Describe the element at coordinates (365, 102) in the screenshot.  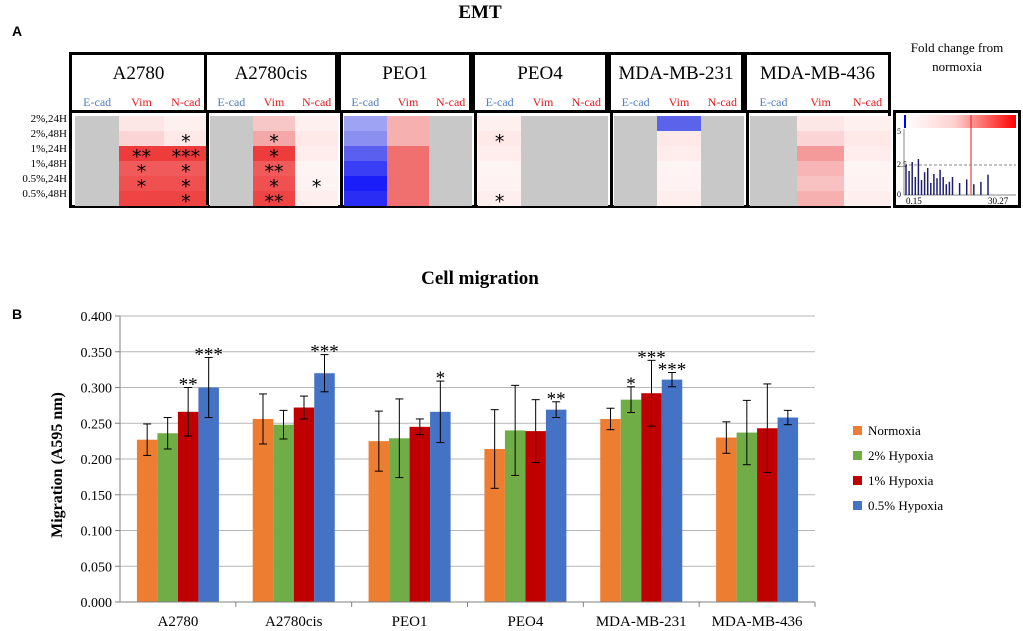
I see `marker-label-ecad: E-cad` at that location.